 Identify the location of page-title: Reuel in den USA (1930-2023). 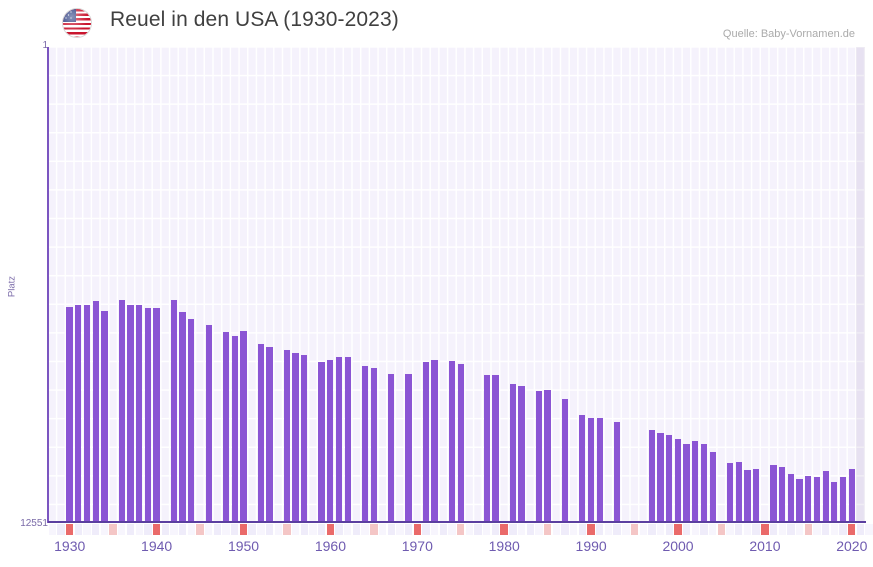
(254, 19).